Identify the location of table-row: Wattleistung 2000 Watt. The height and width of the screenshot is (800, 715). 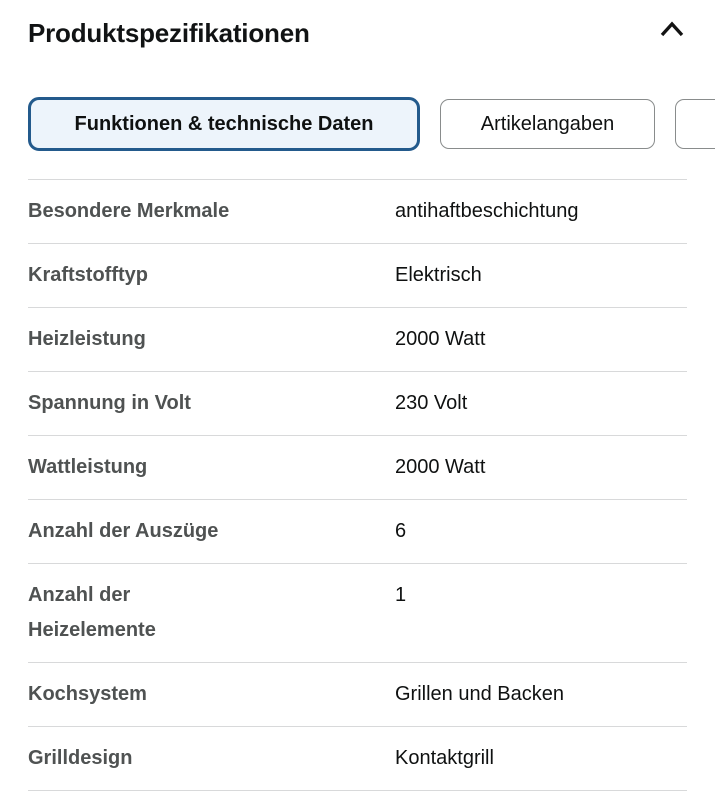
(357, 468).